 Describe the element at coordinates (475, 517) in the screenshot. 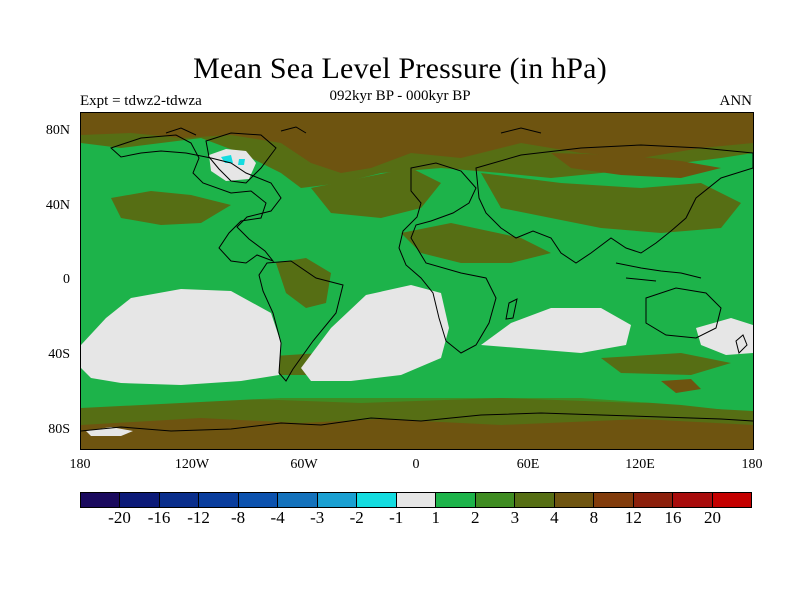

I see `colorbar-label: 2` at that location.